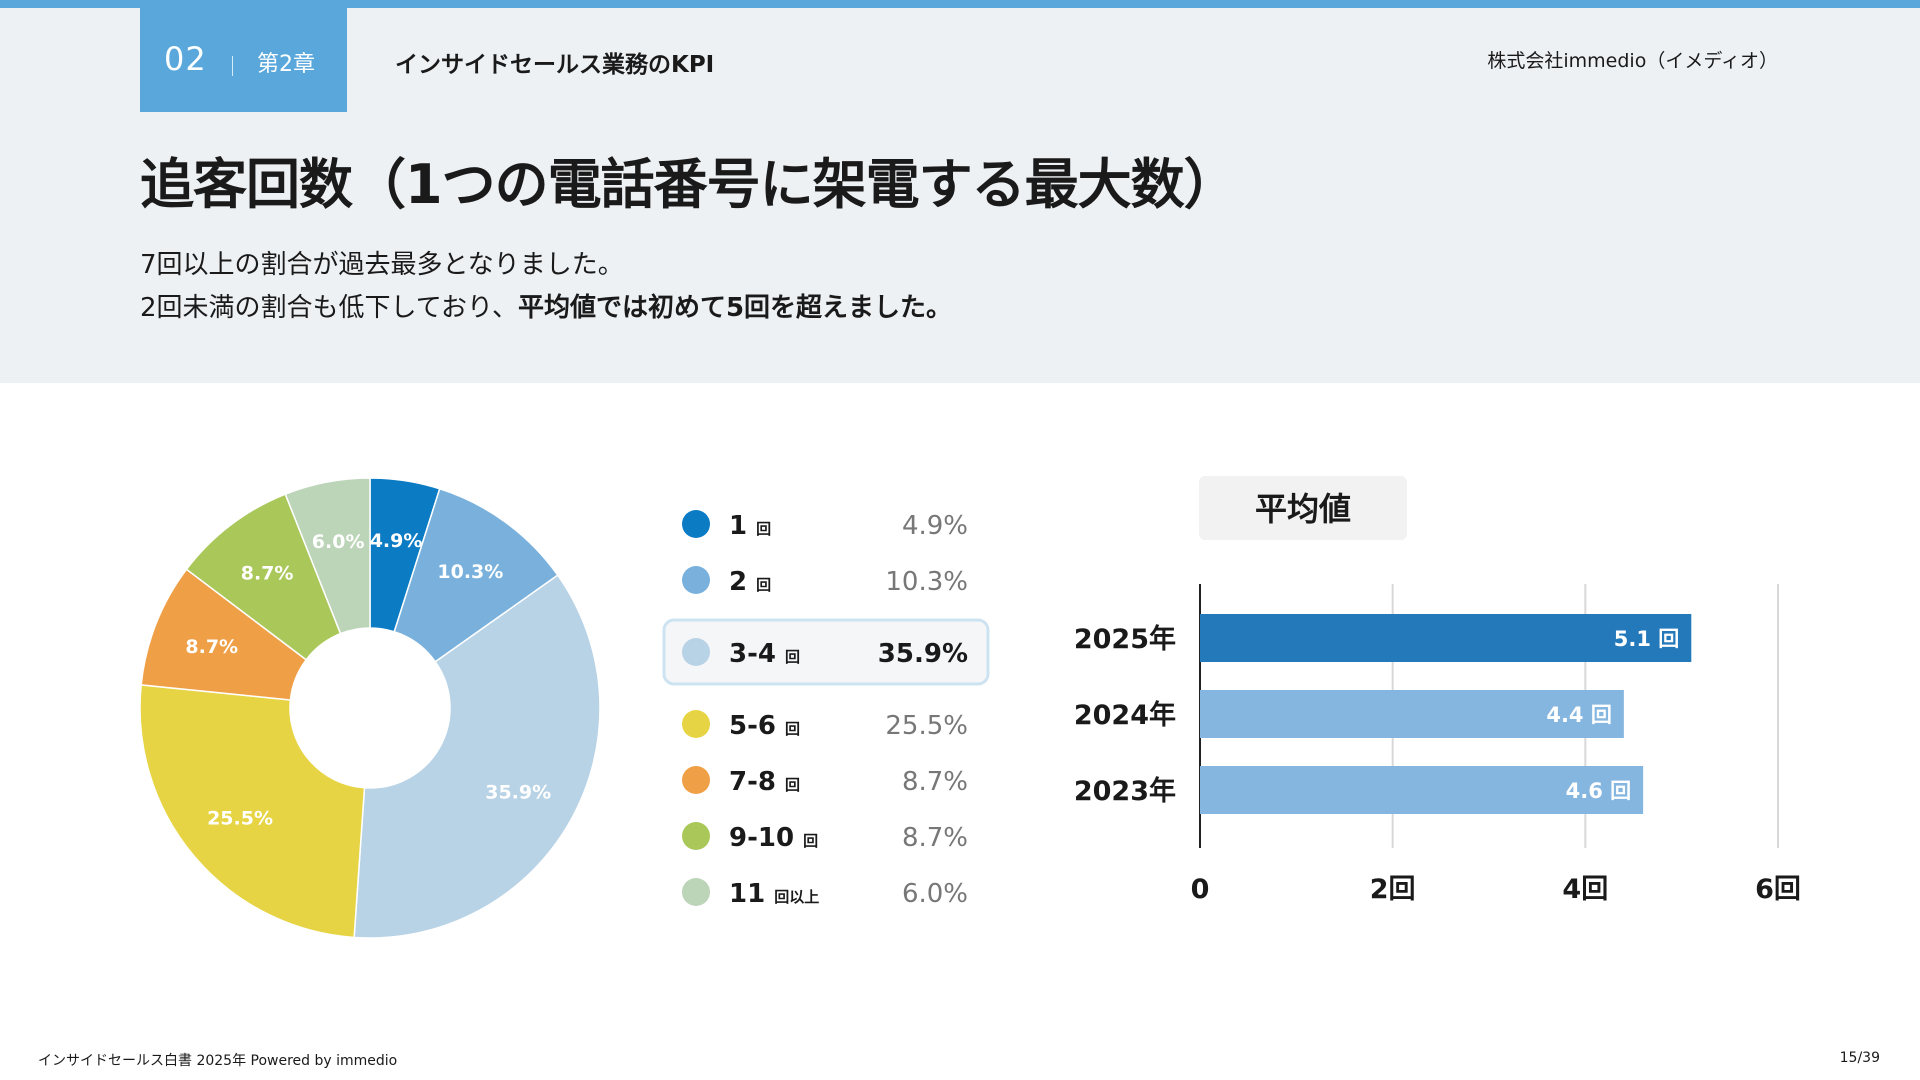 The width and height of the screenshot is (1920, 1080). Describe the element at coordinates (935, 526) in the screenshot. I see `legend-value: 4.9%` at that location.